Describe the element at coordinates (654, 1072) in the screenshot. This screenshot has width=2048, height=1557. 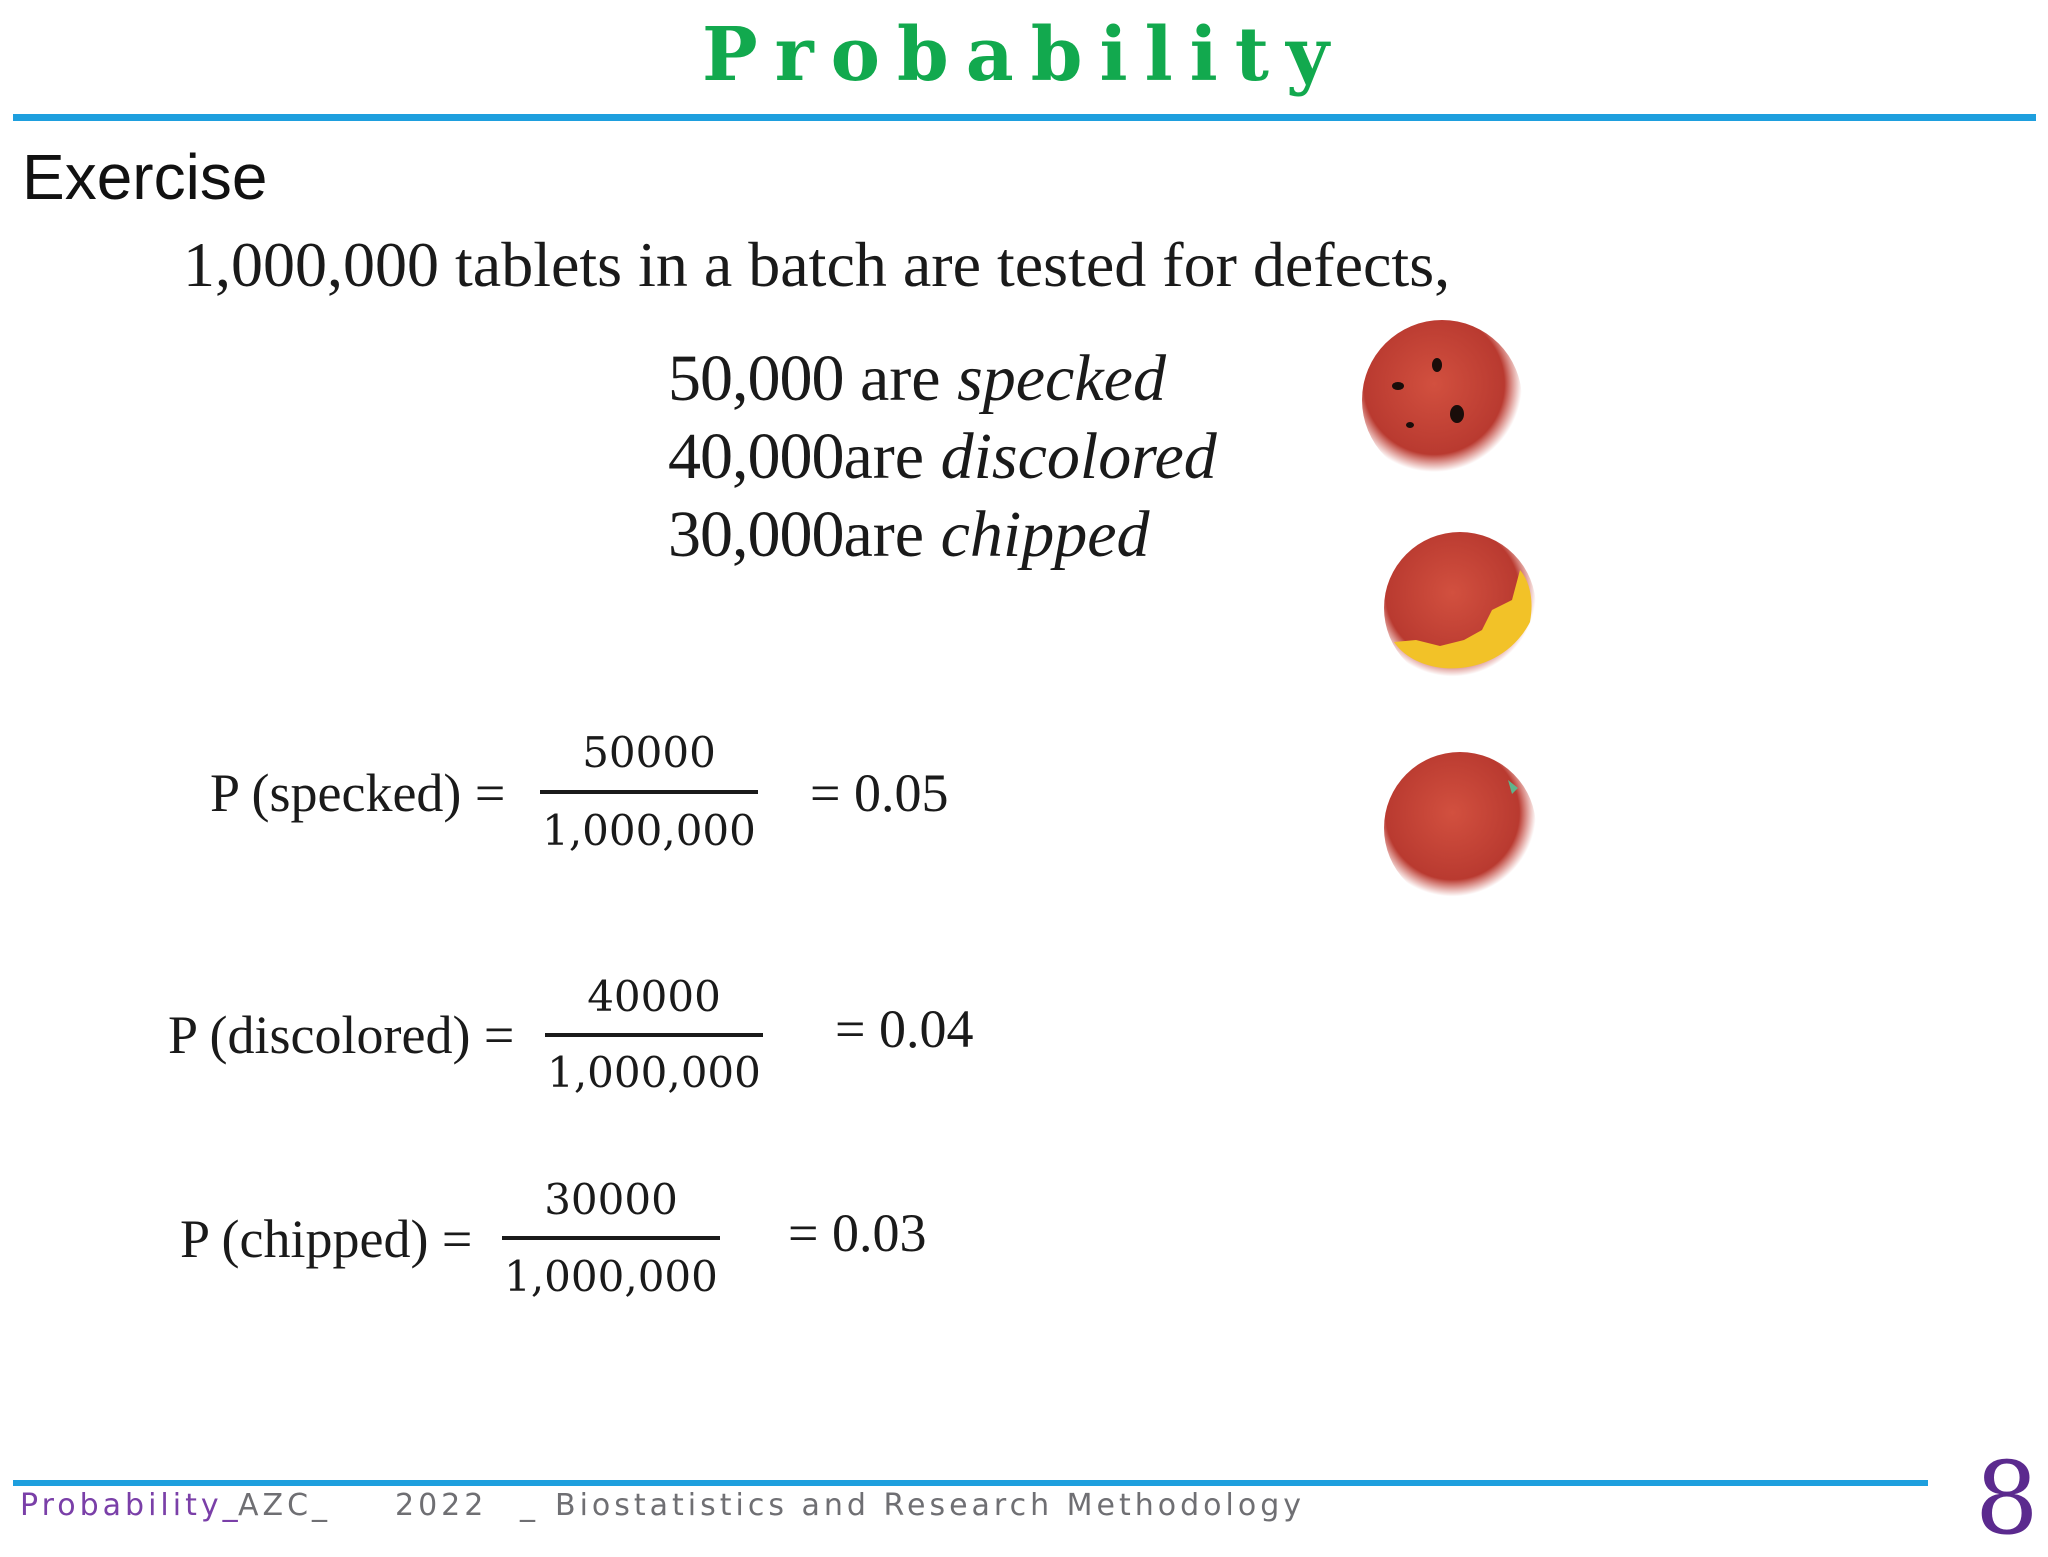
I see `prob-discolored-denominator: 1,000,000` at that location.